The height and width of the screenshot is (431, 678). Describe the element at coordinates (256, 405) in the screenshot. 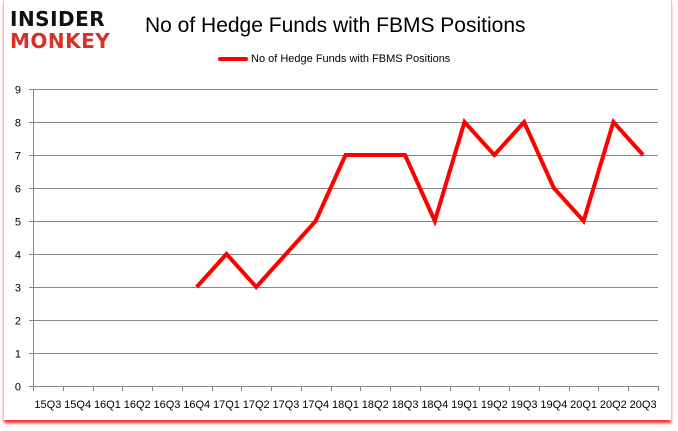

I see `x-tick-label: 17Q2` at that location.